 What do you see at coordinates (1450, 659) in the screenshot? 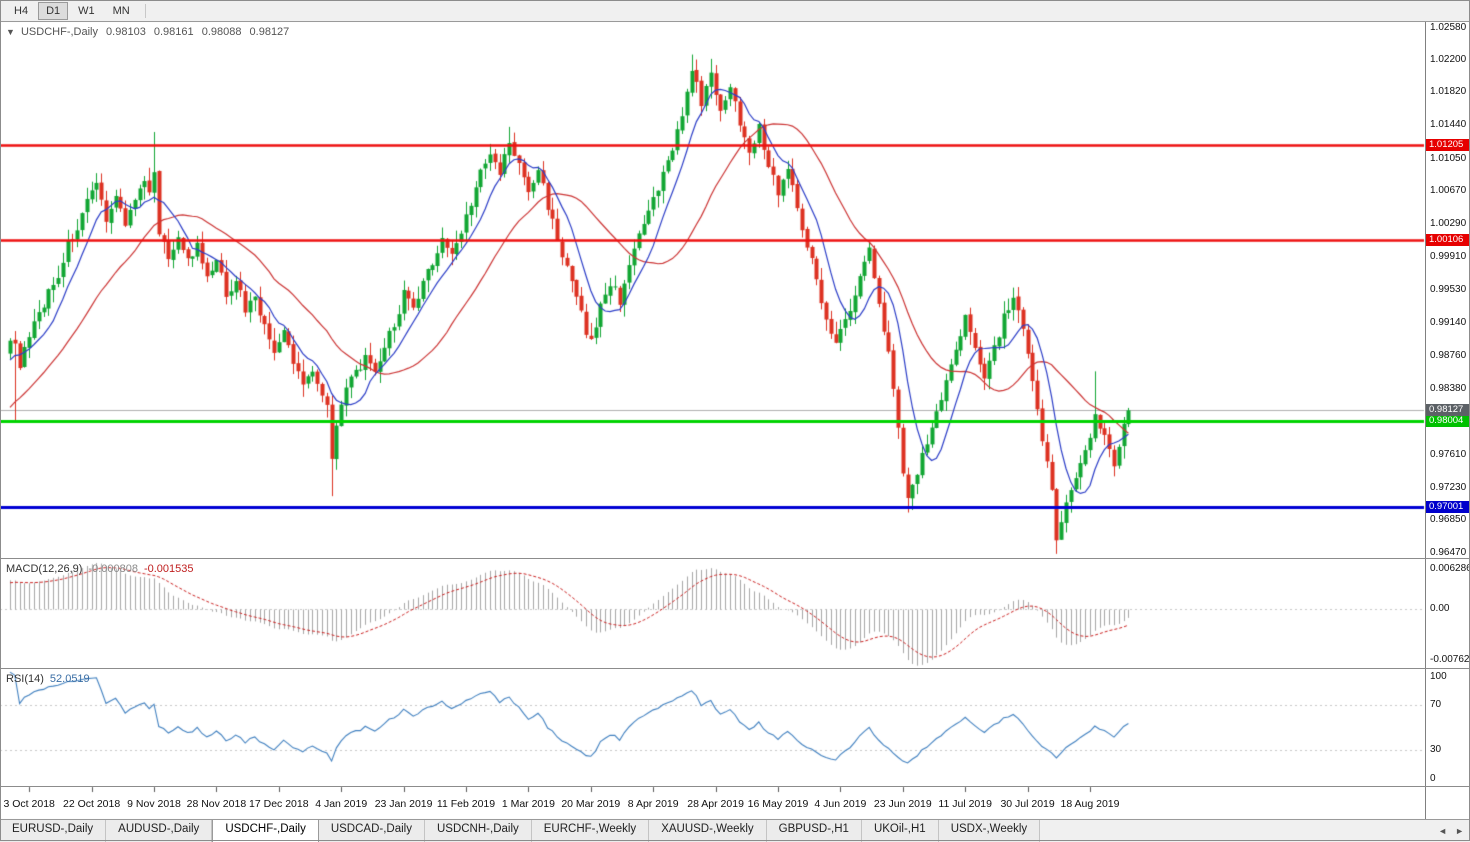
I see `macd-axis-min-label: -0.00762` at bounding box center [1450, 659].